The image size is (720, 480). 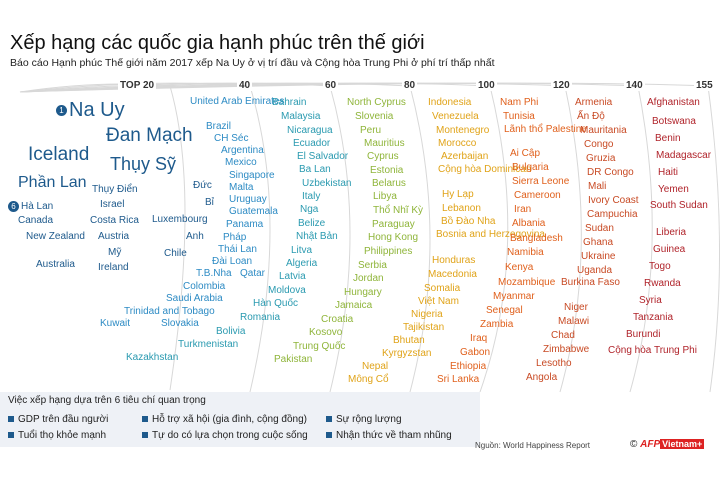 What do you see at coordinates (545, 129) in the screenshot?
I see `country-palestine: Lãnh thổ Palestine` at bounding box center [545, 129].